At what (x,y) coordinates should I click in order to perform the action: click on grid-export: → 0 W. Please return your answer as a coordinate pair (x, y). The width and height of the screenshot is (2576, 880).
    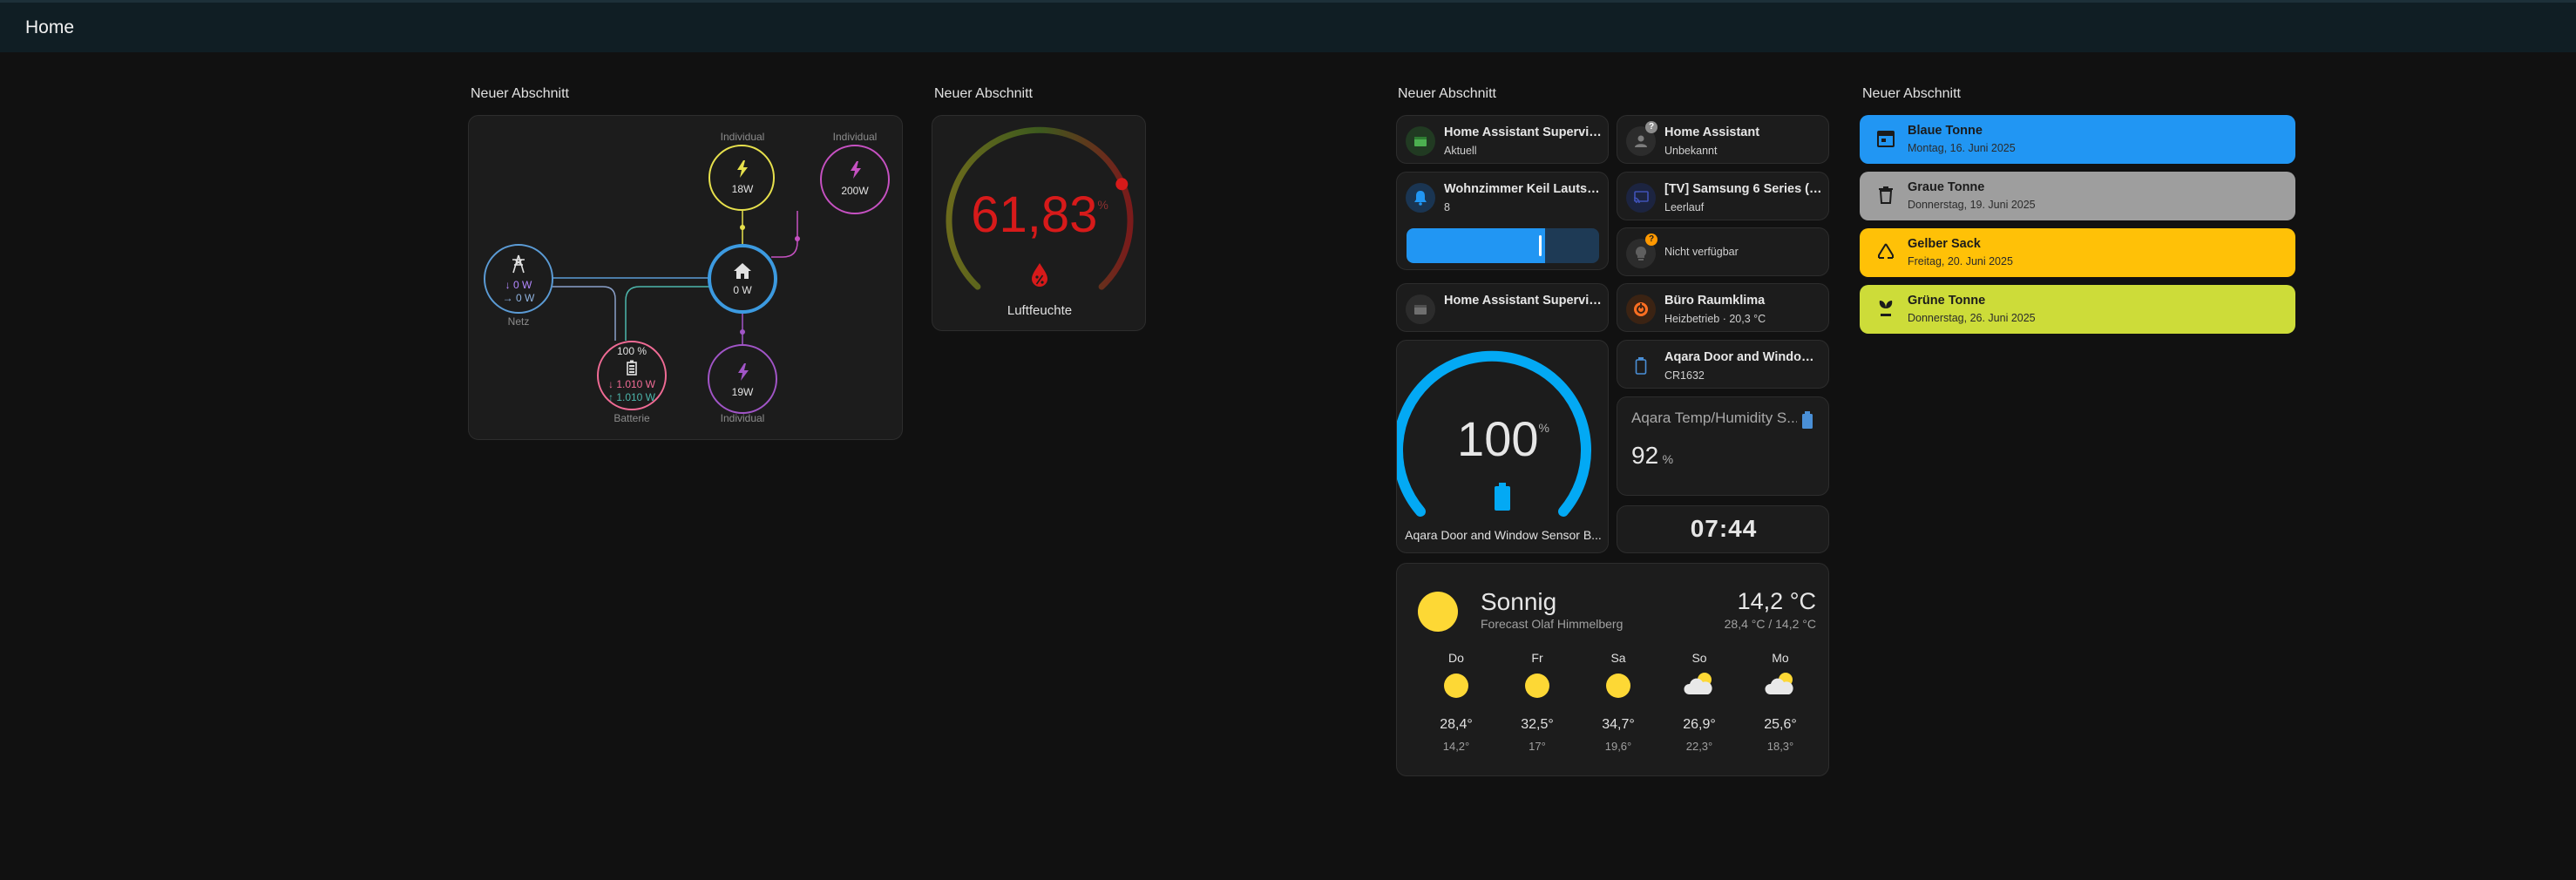
    Looking at the image, I should click on (519, 298).